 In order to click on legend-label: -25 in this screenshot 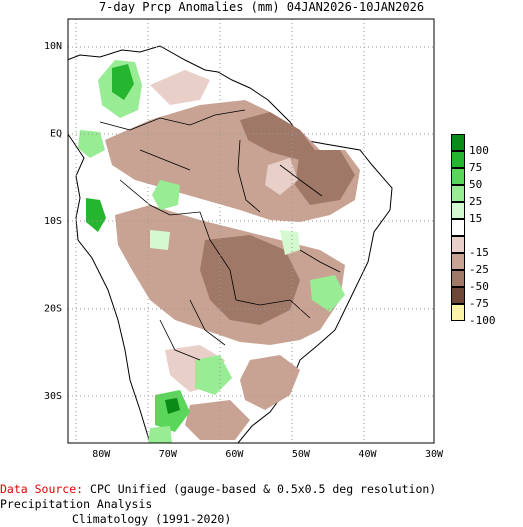, I will do `click(479, 269)`.